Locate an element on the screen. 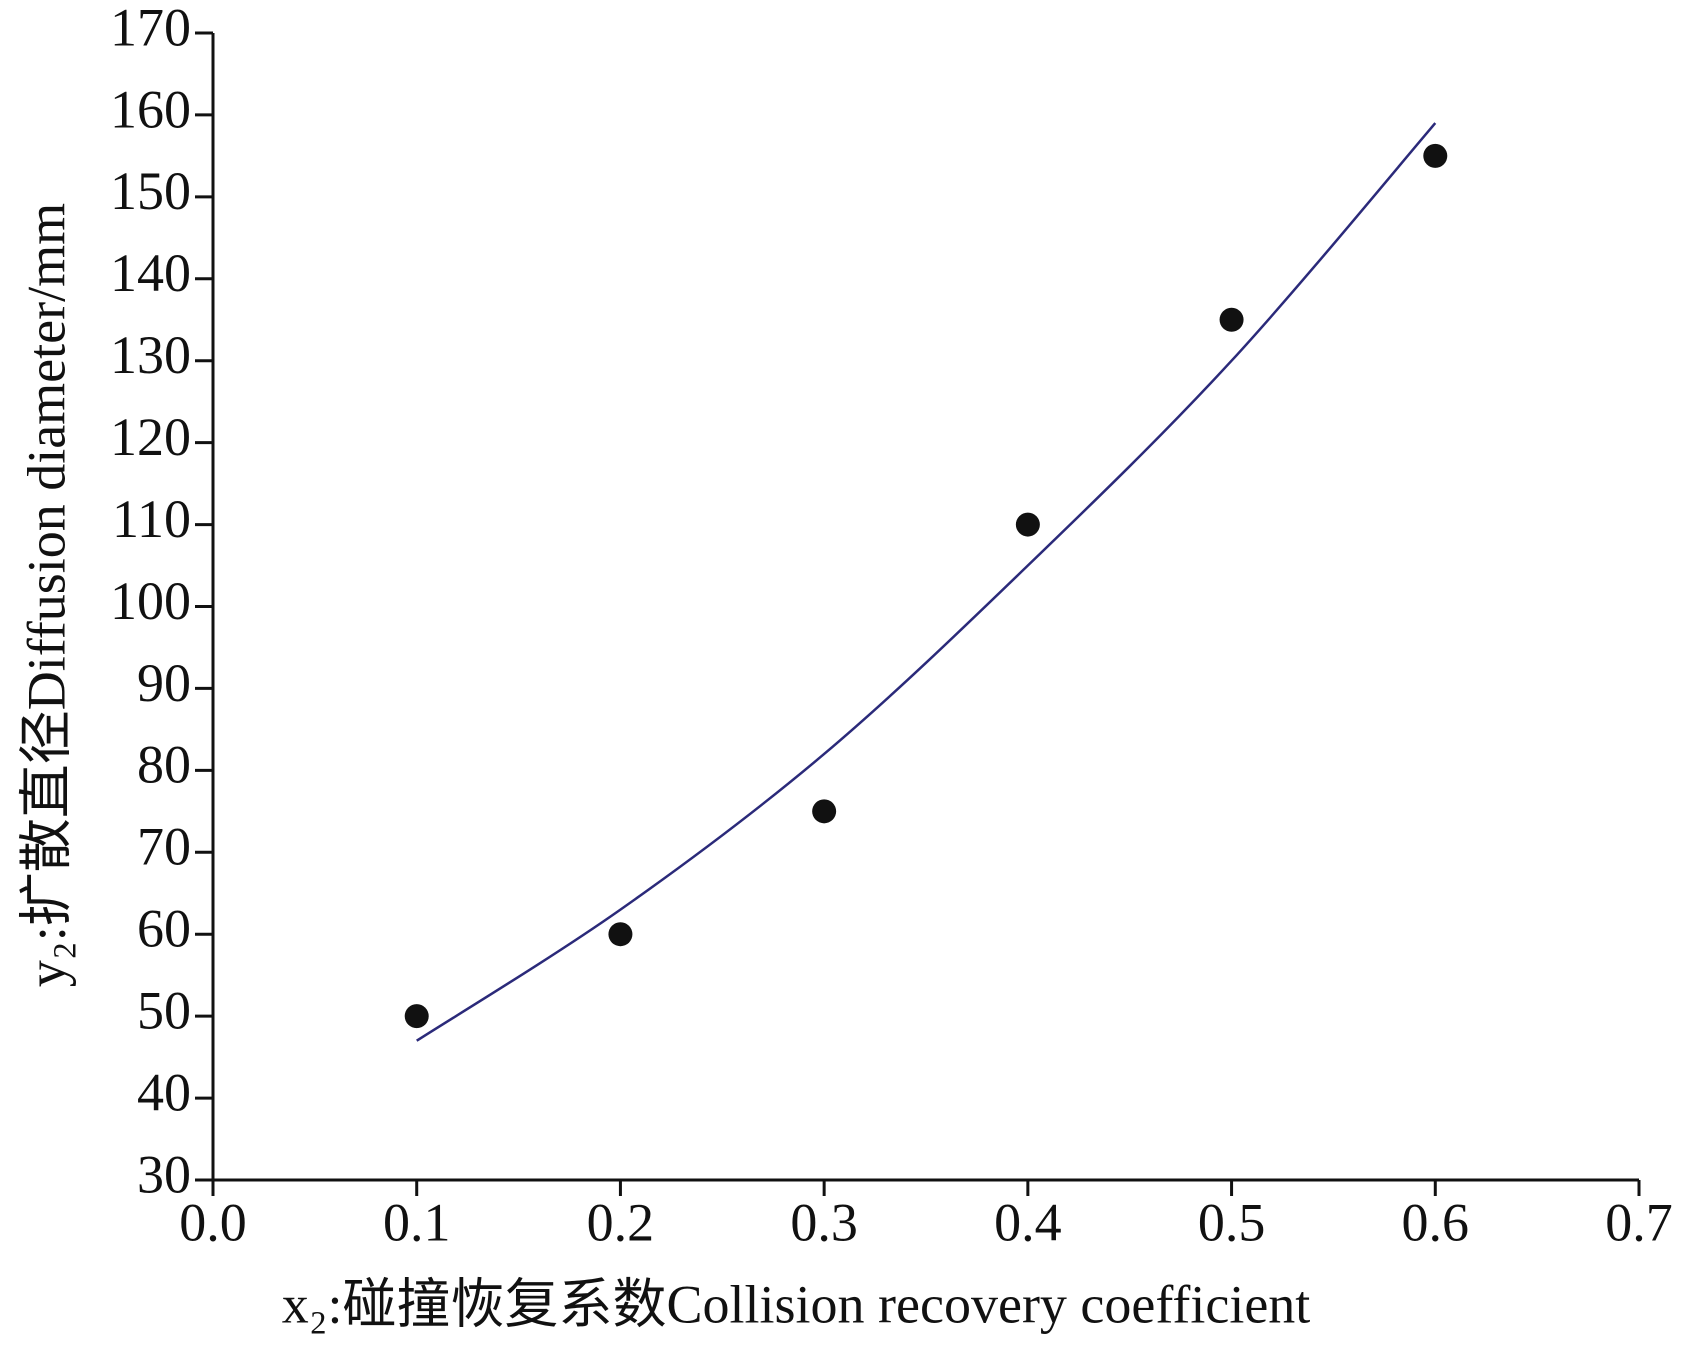 The height and width of the screenshot is (1349, 1697). y-tick-label: 130 is located at coordinates (150, 355).